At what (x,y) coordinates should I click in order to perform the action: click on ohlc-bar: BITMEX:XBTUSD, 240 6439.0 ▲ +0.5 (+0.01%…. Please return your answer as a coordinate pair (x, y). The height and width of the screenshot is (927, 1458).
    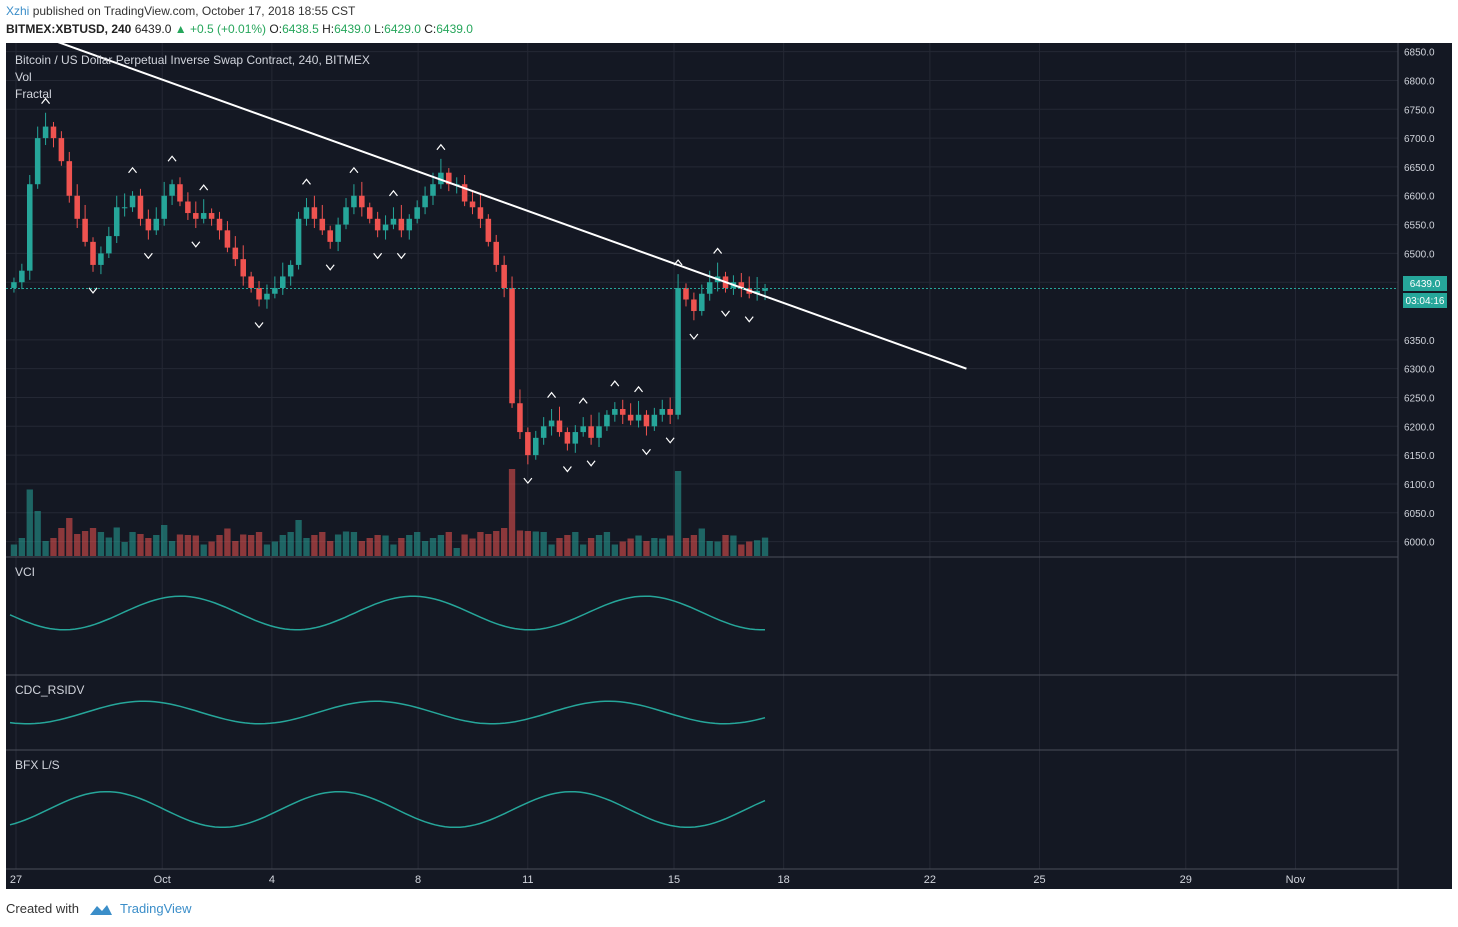
    Looking at the image, I should click on (239, 29).